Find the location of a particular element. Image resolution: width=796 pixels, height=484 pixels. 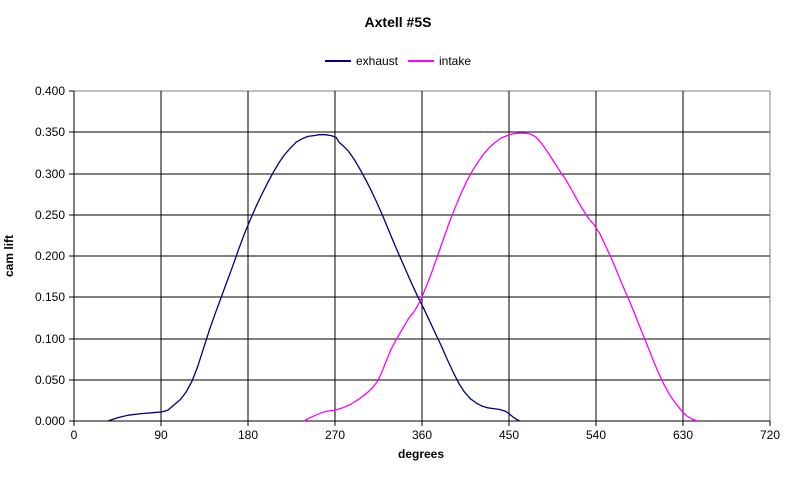

x-axis-title: degrees is located at coordinates (421, 454).